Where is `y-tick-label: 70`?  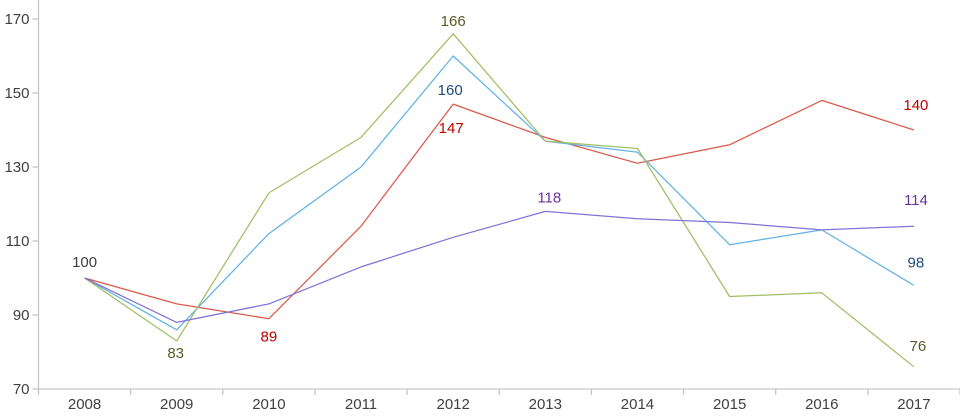 y-tick-label: 70 is located at coordinates (21, 389).